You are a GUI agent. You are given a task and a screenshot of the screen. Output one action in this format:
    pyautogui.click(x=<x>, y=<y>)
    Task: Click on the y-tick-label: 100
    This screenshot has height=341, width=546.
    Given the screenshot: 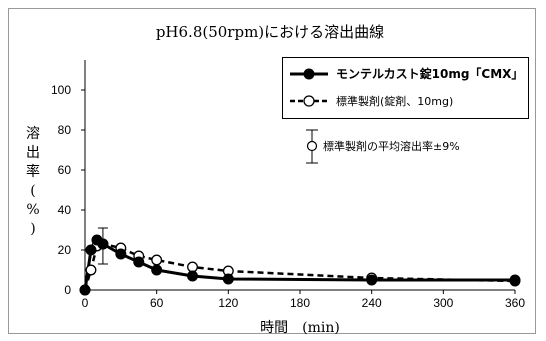 What is the action you would take?
    pyautogui.click(x=61, y=90)
    